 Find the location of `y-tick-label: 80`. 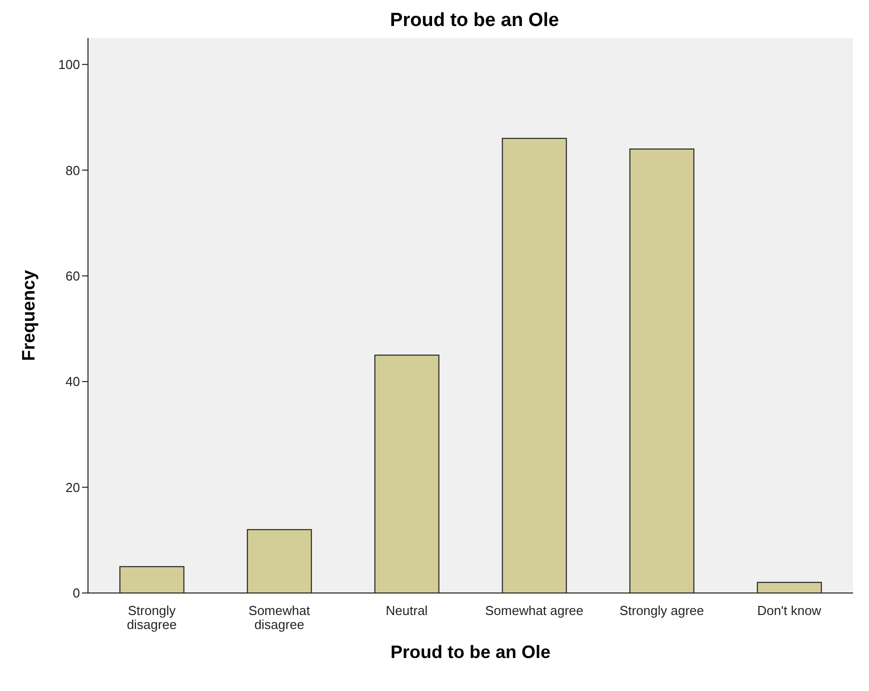

y-tick-label: 80 is located at coordinates (73, 170).